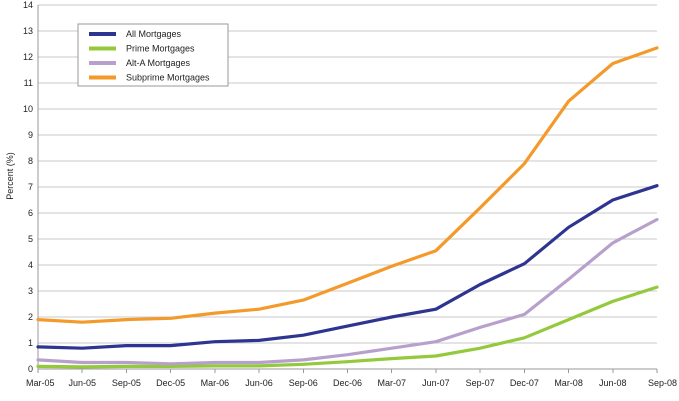  Describe the element at coordinates (568, 383) in the screenshot. I see `x-tick-label: Mar-08` at that location.